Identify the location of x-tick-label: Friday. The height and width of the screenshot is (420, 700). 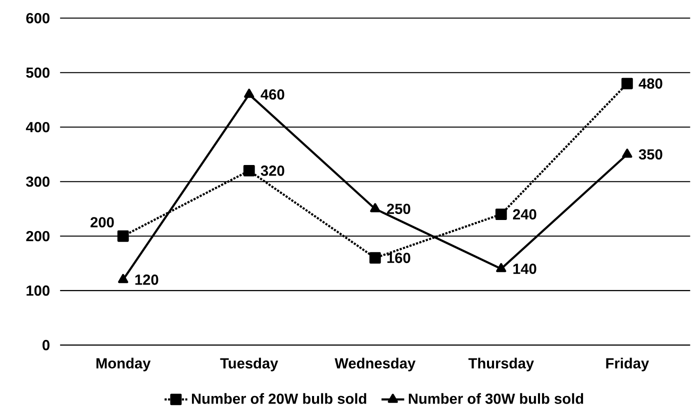
(628, 365).